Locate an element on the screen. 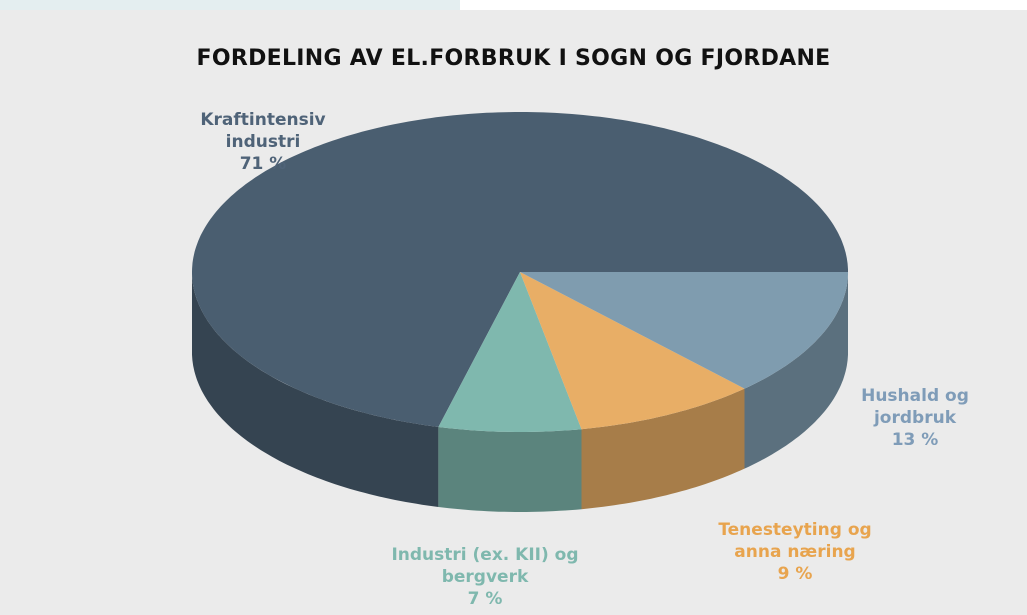  value-label: 71 % is located at coordinates (263, 164).